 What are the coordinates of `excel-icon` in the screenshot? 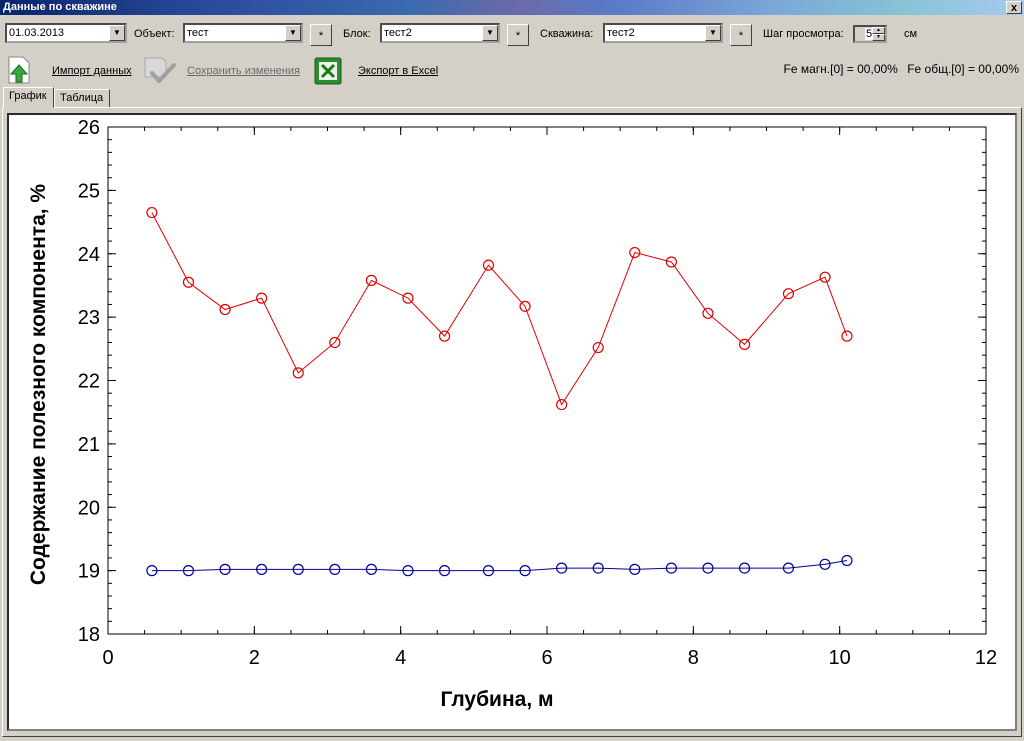 It's located at (328, 71).